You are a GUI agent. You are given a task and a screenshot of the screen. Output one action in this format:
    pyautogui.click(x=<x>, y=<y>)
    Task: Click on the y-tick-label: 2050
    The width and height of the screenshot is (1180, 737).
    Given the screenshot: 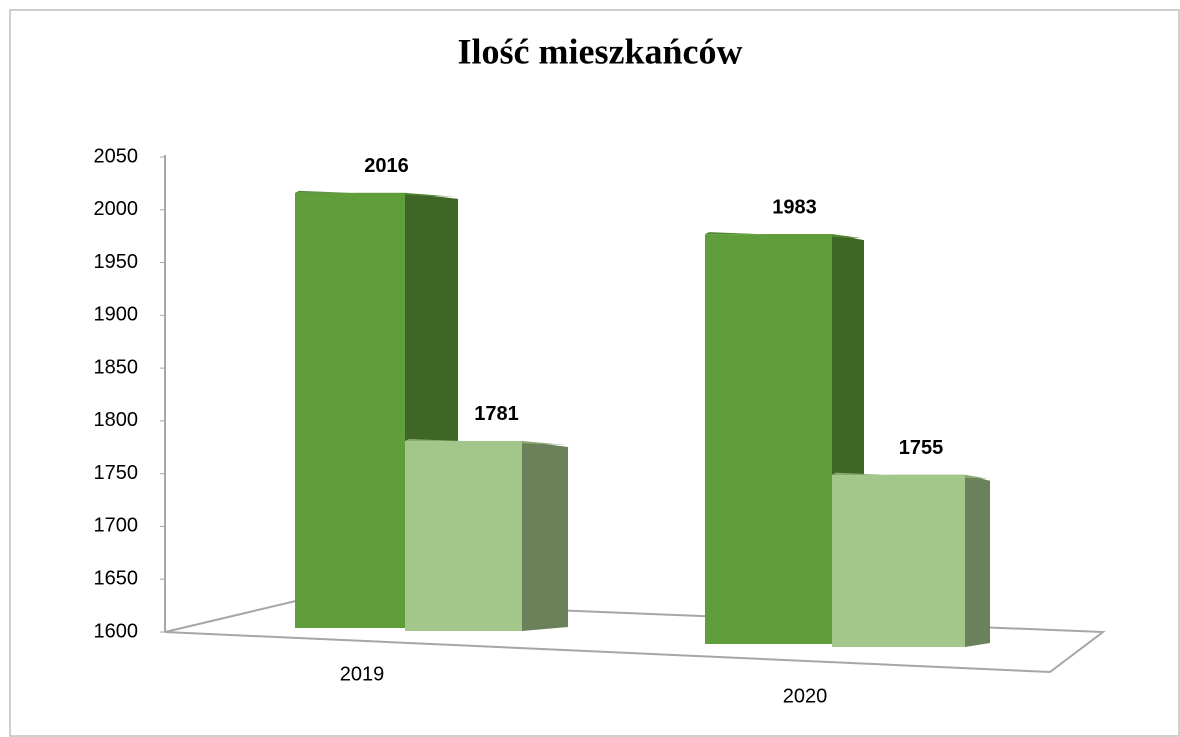 What is the action you would take?
    pyautogui.click(x=116, y=156)
    